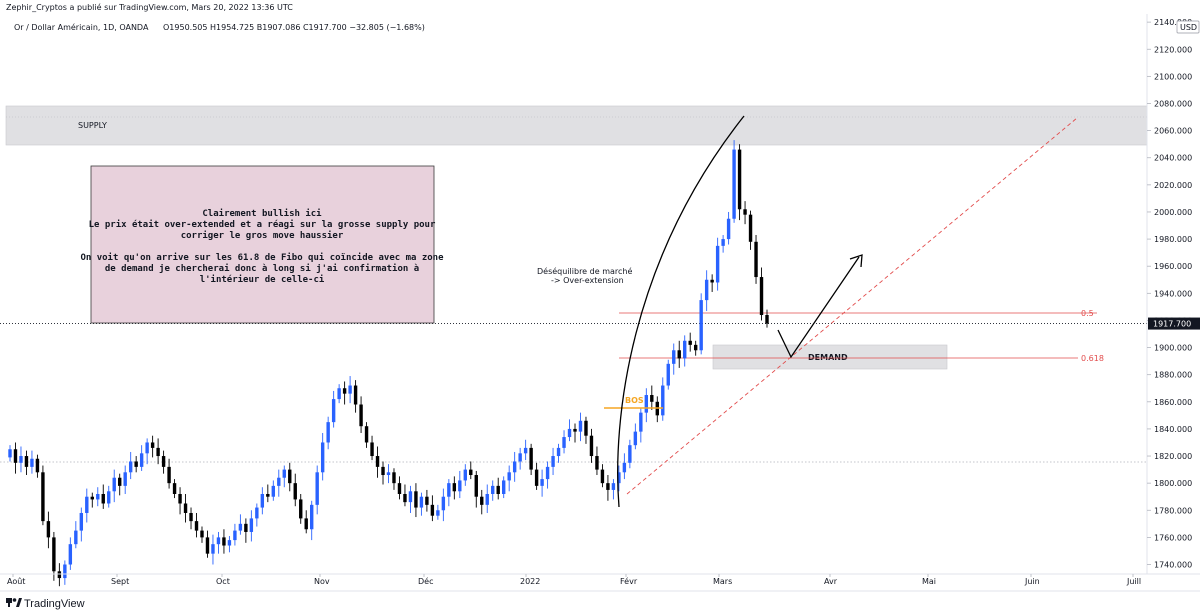  What do you see at coordinates (1173, 565) in the screenshot?
I see `price-tick-label: 1740.000` at bounding box center [1173, 565].